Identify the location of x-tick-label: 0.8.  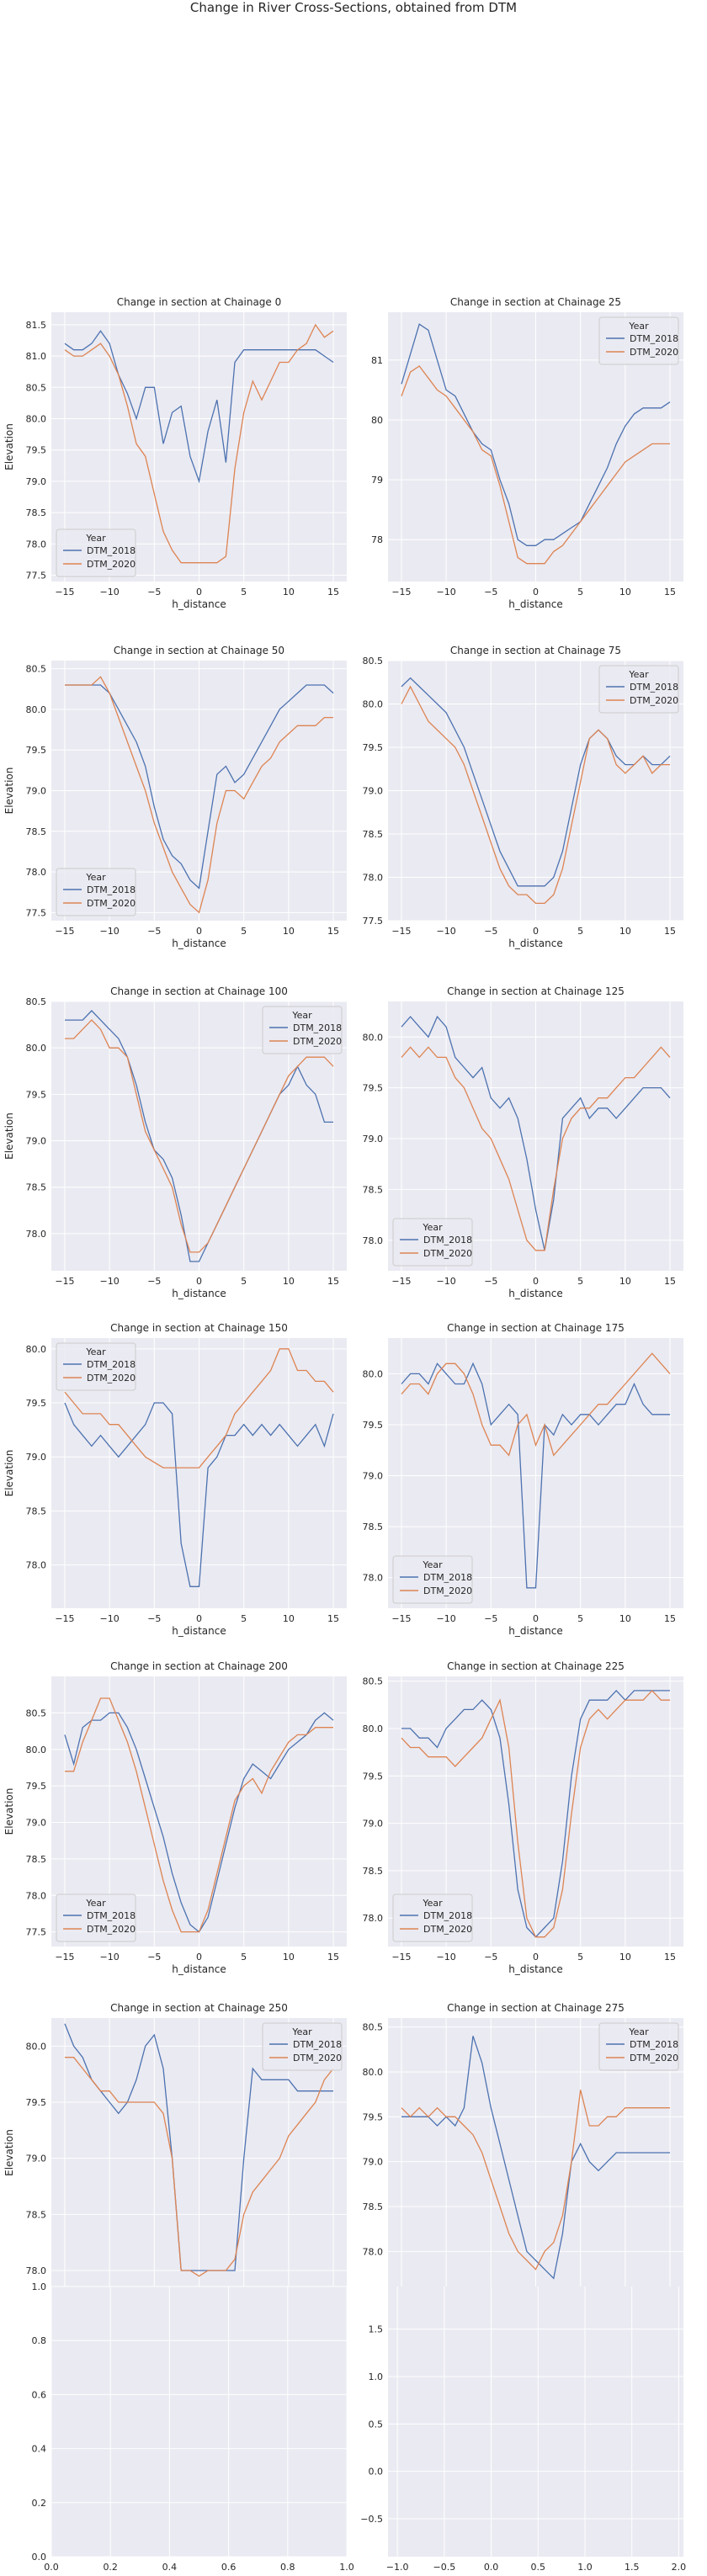
(287, 2567).